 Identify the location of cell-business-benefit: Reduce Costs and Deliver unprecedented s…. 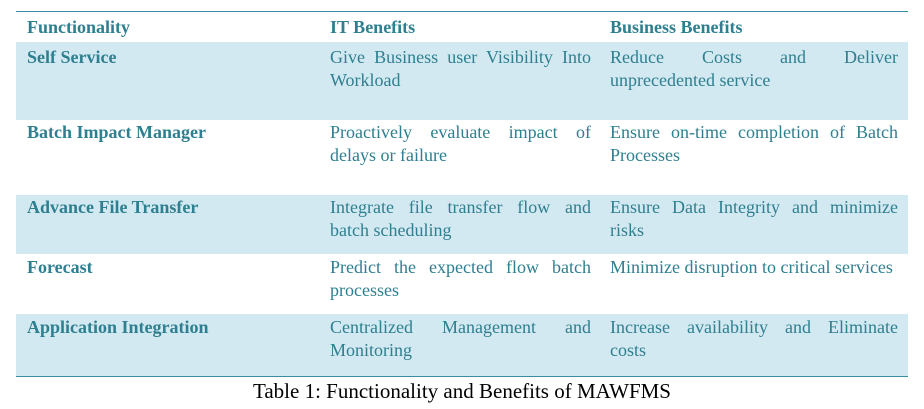
(754, 68).